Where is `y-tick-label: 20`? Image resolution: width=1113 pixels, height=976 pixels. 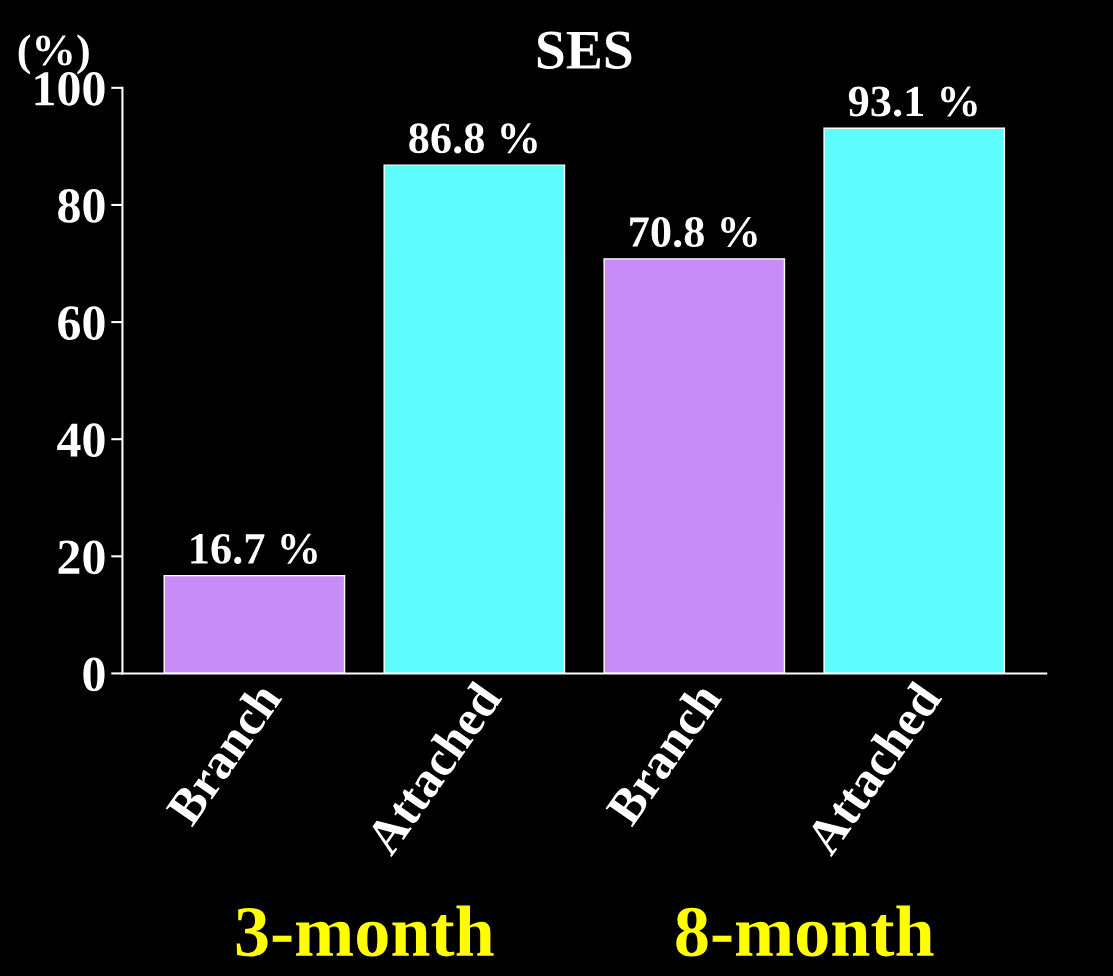
y-tick-label: 20 is located at coordinates (81, 557).